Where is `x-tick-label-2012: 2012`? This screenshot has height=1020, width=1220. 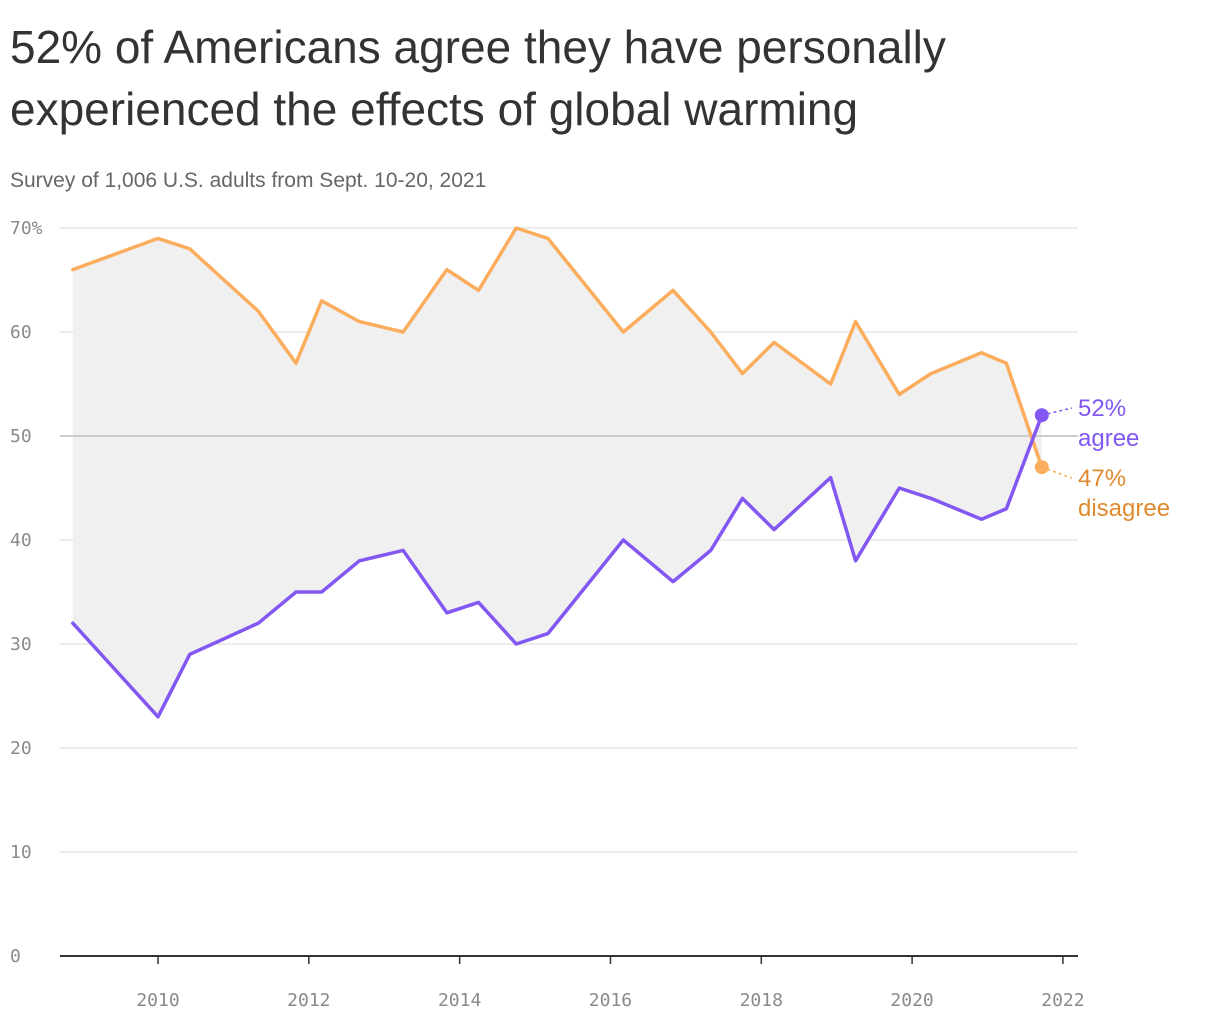
x-tick-label-2012: 2012 is located at coordinates (308, 1000).